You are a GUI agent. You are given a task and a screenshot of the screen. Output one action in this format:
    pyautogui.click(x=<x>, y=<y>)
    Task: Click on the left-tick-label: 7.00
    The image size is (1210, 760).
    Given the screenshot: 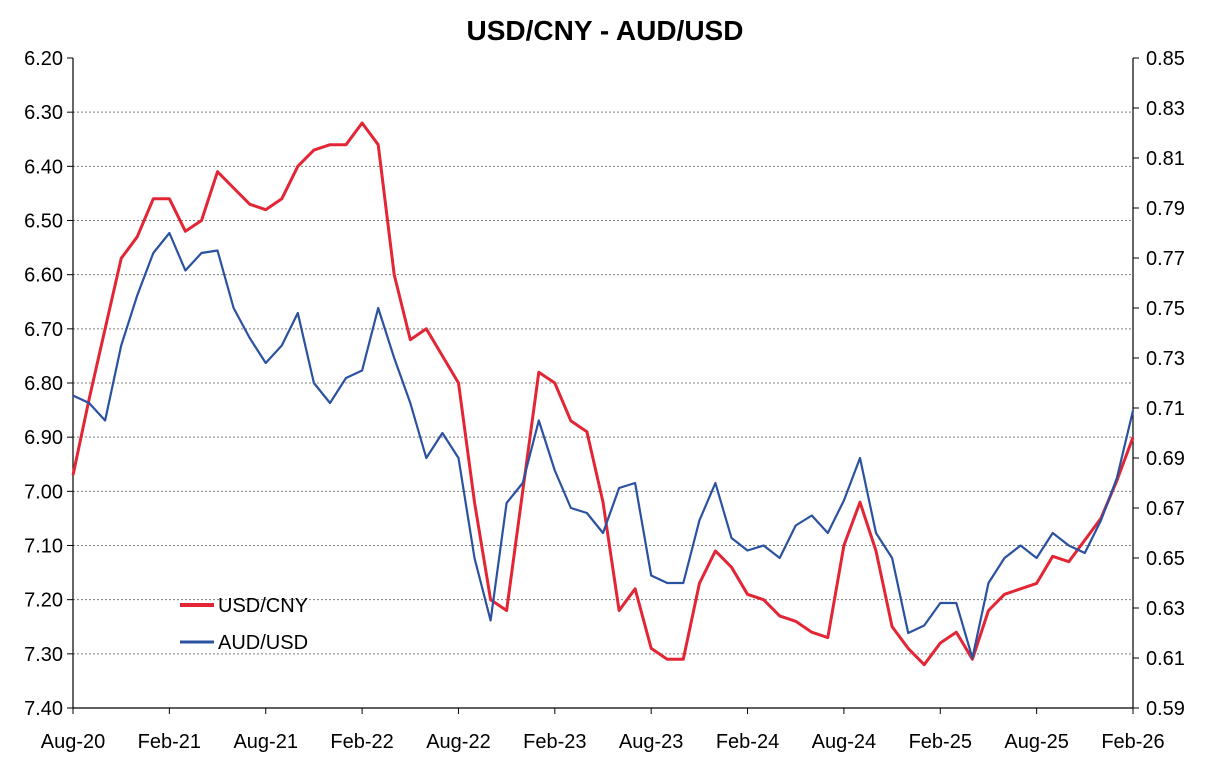 What is the action you would take?
    pyautogui.click(x=43, y=492)
    